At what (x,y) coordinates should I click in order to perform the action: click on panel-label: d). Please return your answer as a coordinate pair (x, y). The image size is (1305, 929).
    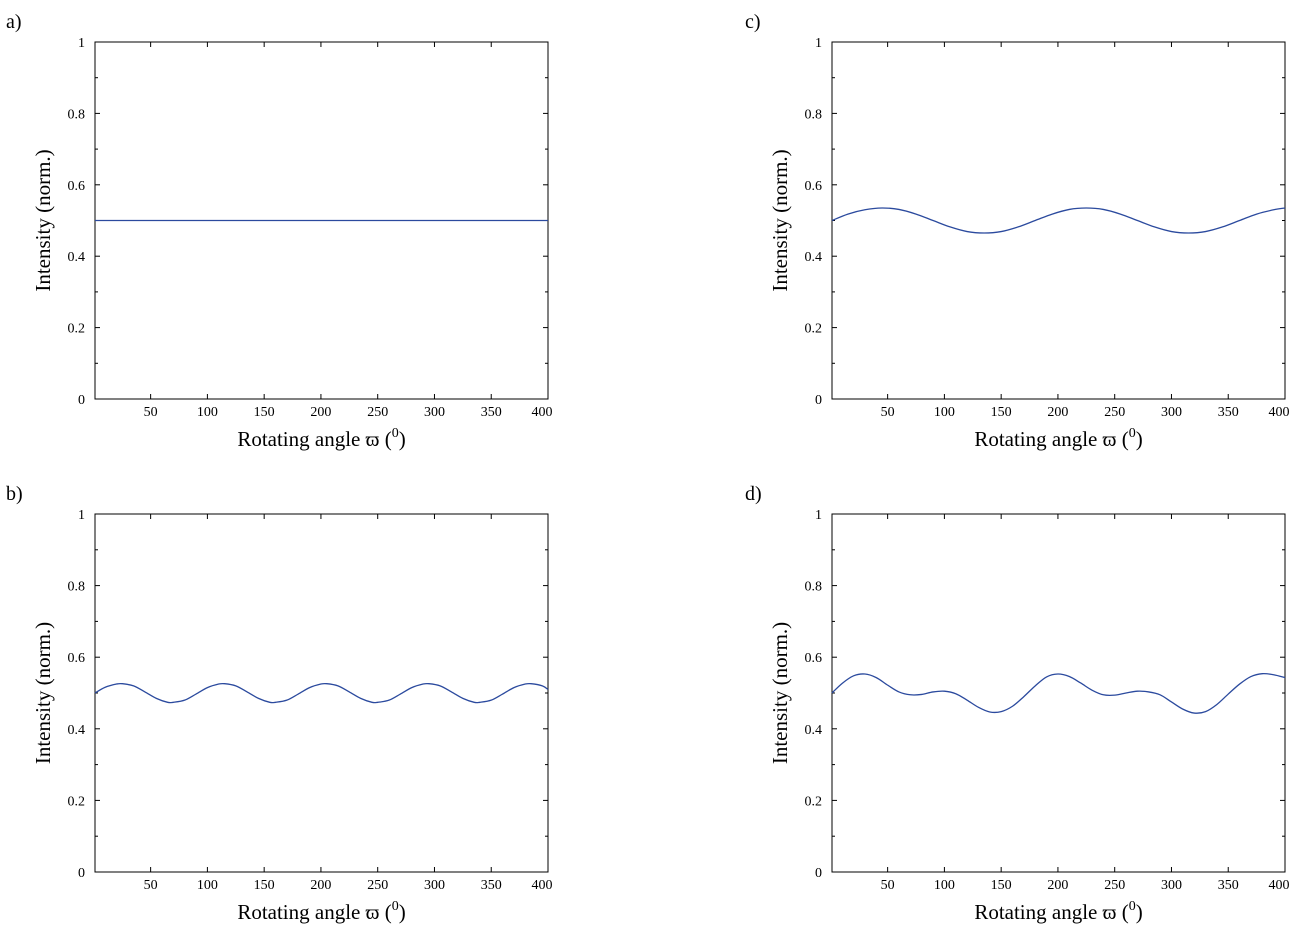
    Looking at the image, I should click on (753, 494).